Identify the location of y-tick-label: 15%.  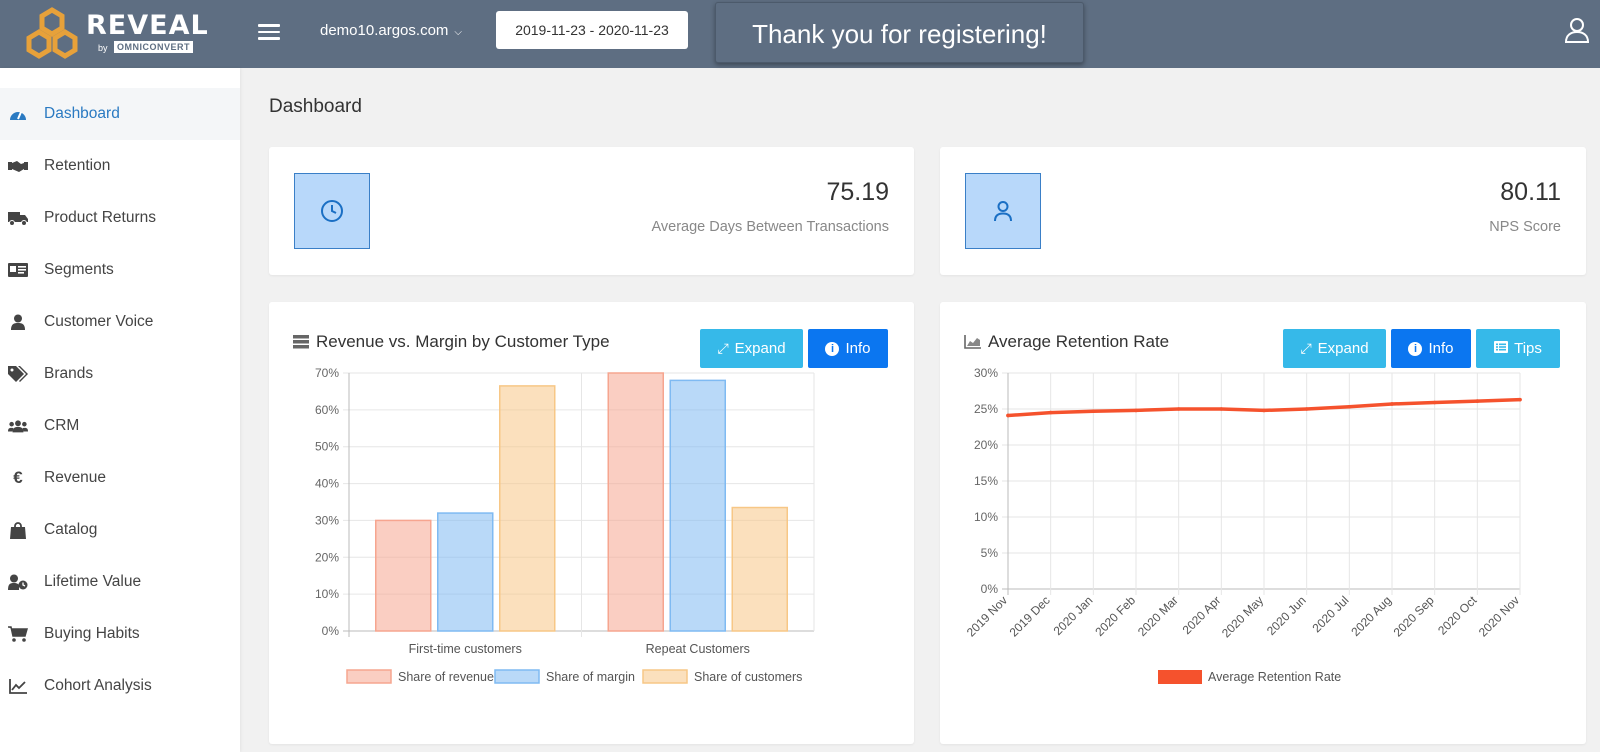
(986, 481).